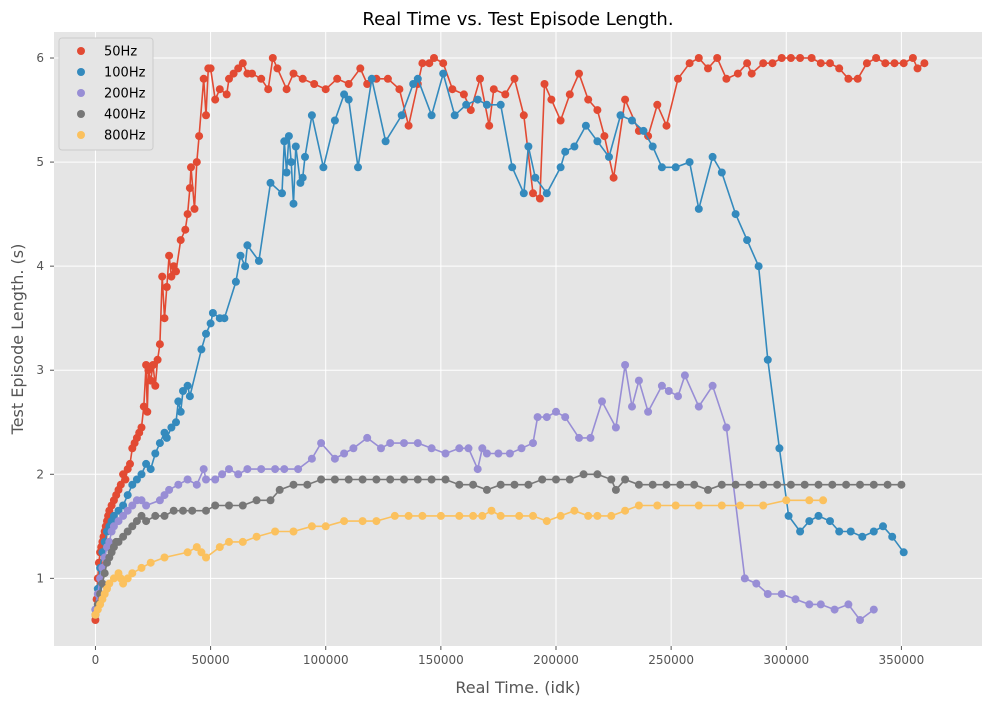  What do you see at coordinates (106, 94) in the screenshot?
I see `legend-box` at bounding box center [106, 94].